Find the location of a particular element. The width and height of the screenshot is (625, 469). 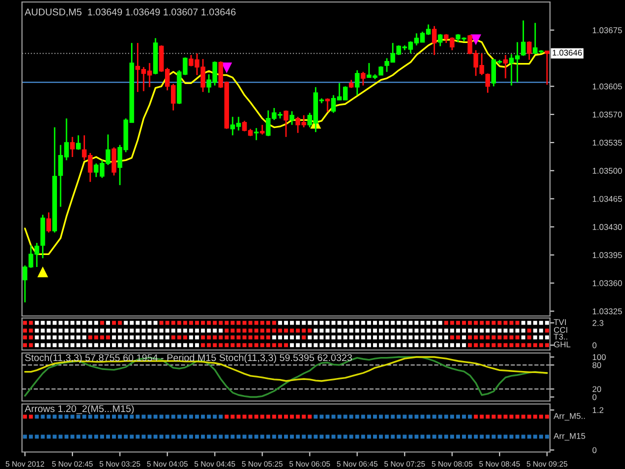

series-label: Arr_M15 is located at coordinates (570, 436).